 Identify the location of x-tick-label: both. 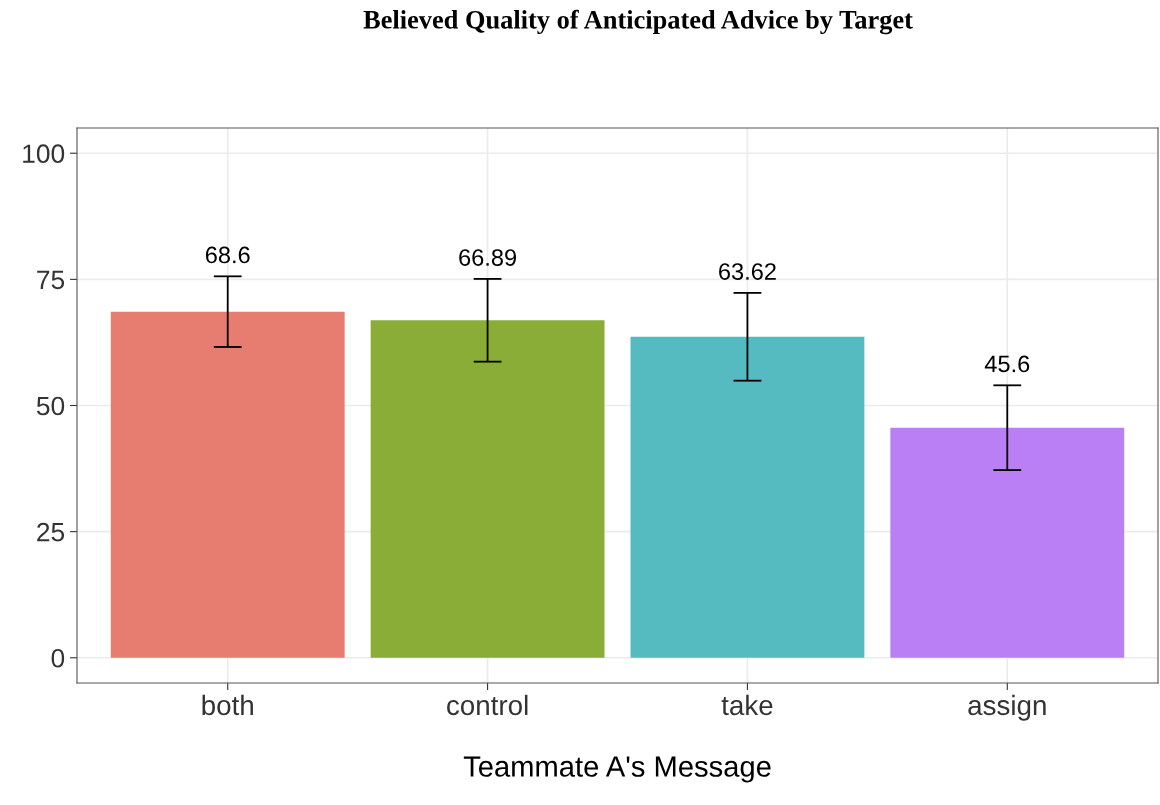
(227, 705).